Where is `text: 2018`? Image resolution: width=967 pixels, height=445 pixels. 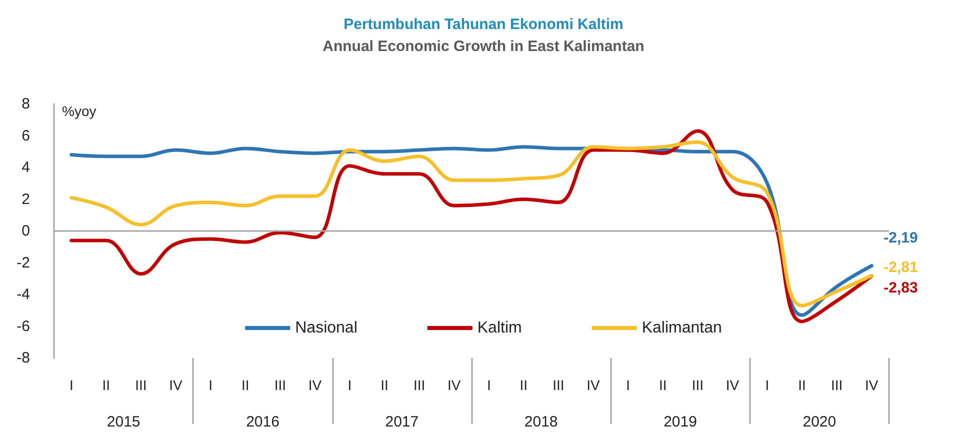 text: 2018 is located at coordinates (541, 422).